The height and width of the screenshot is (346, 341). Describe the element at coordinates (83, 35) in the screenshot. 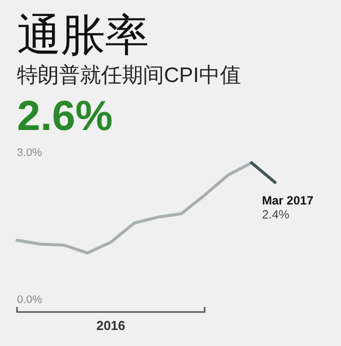

I see `chart-title: 通胀率` at that location.